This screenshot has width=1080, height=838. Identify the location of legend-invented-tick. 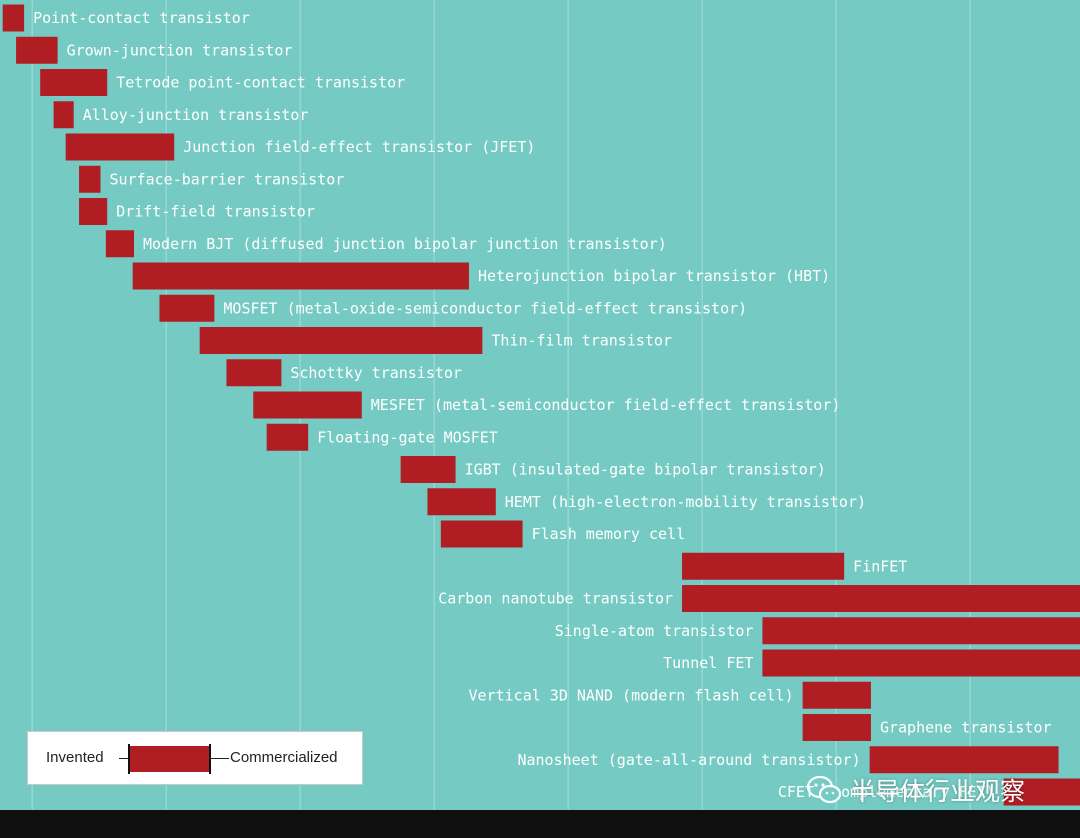
(129, 759).